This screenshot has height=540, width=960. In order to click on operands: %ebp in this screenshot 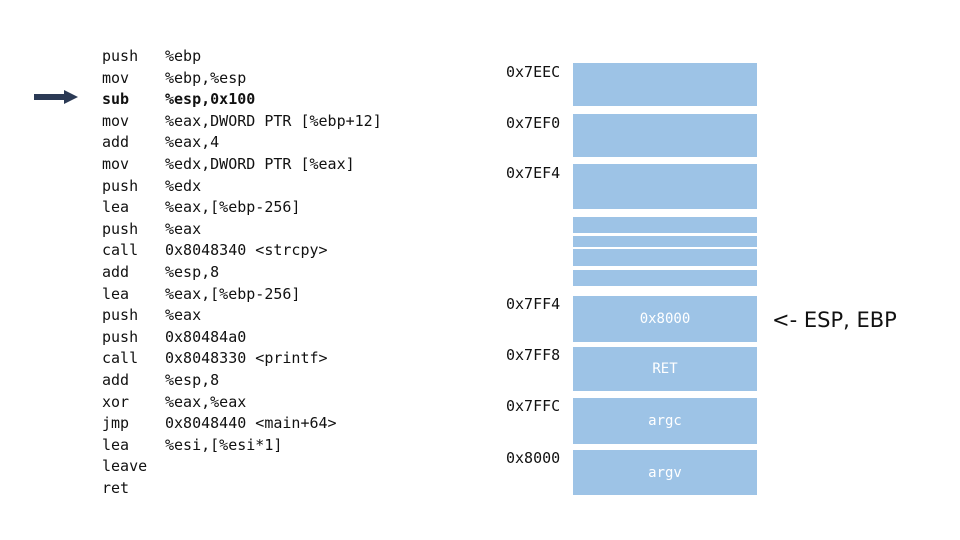, I will do `click(183, 56)`.